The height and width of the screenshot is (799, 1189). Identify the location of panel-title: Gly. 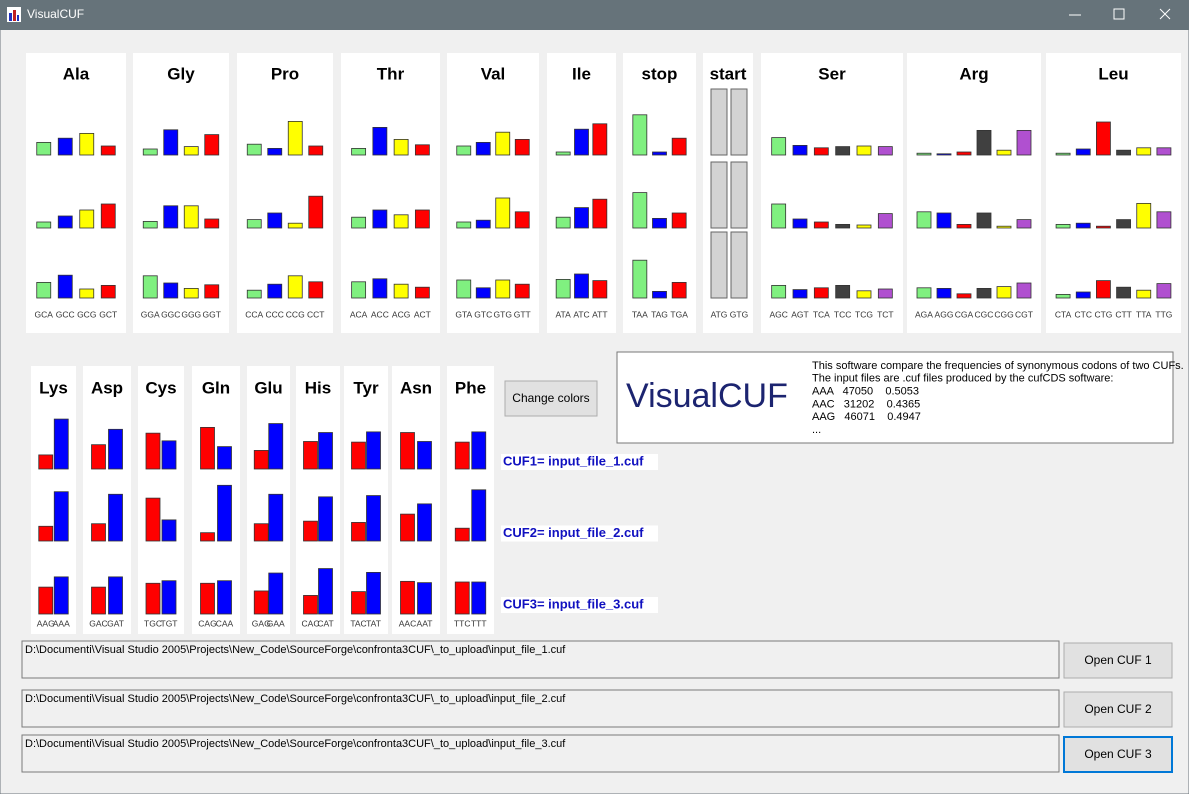
(181, 73).